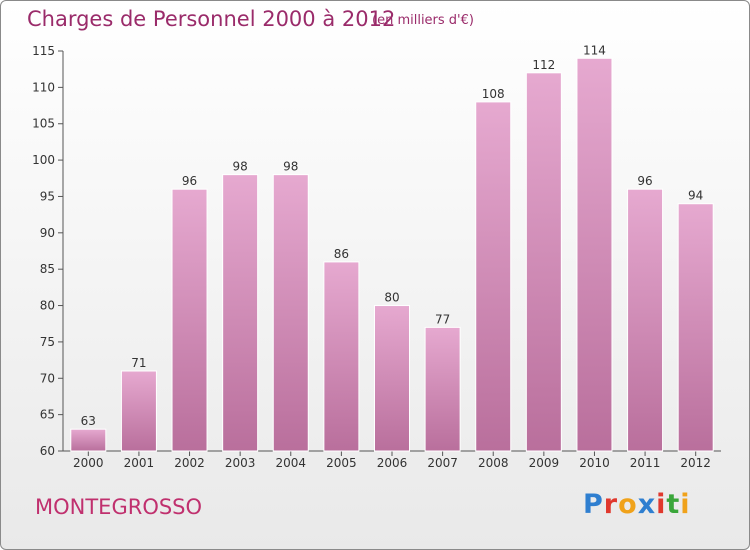 The height and width of the screenshot is (550, 750). Describe the element at coordinates (593, 504) in the screenshot. I see `logo-letter: P` at that location.